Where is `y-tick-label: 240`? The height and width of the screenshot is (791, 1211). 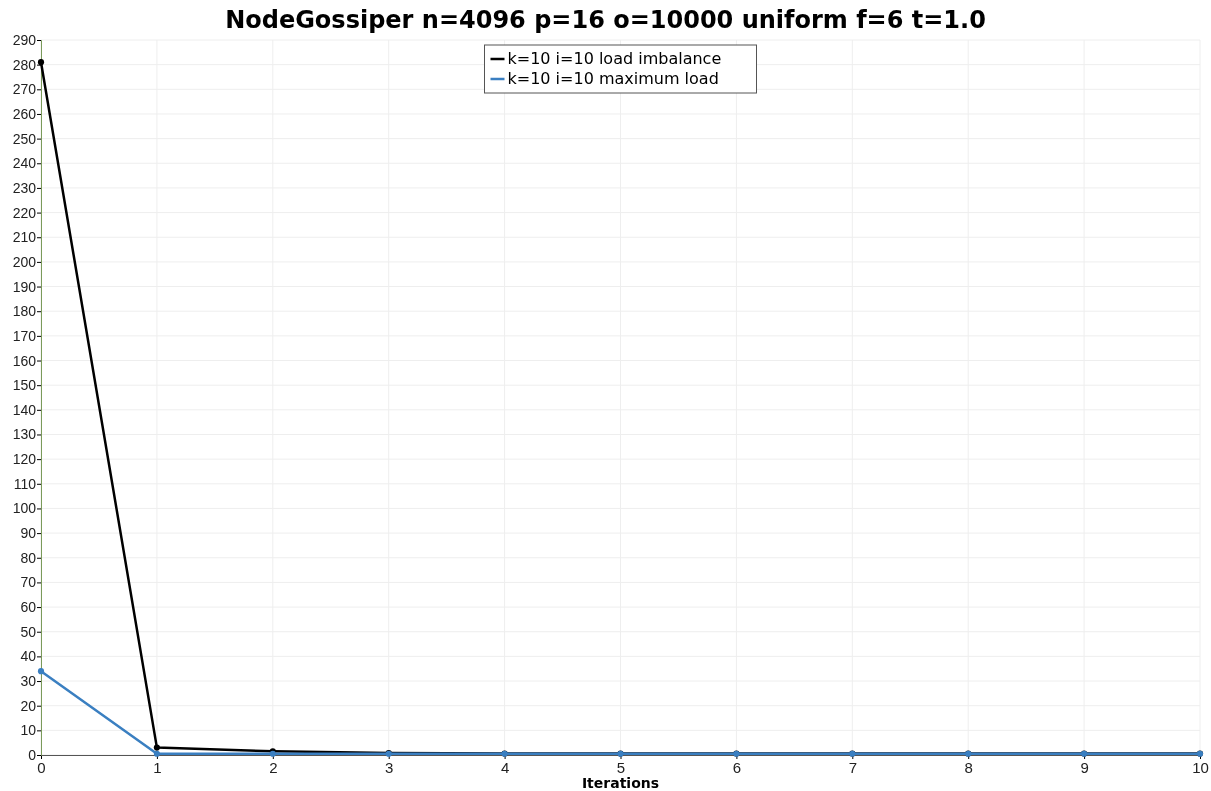
y-tick-label: 240 is located at coordinates (24, 163).